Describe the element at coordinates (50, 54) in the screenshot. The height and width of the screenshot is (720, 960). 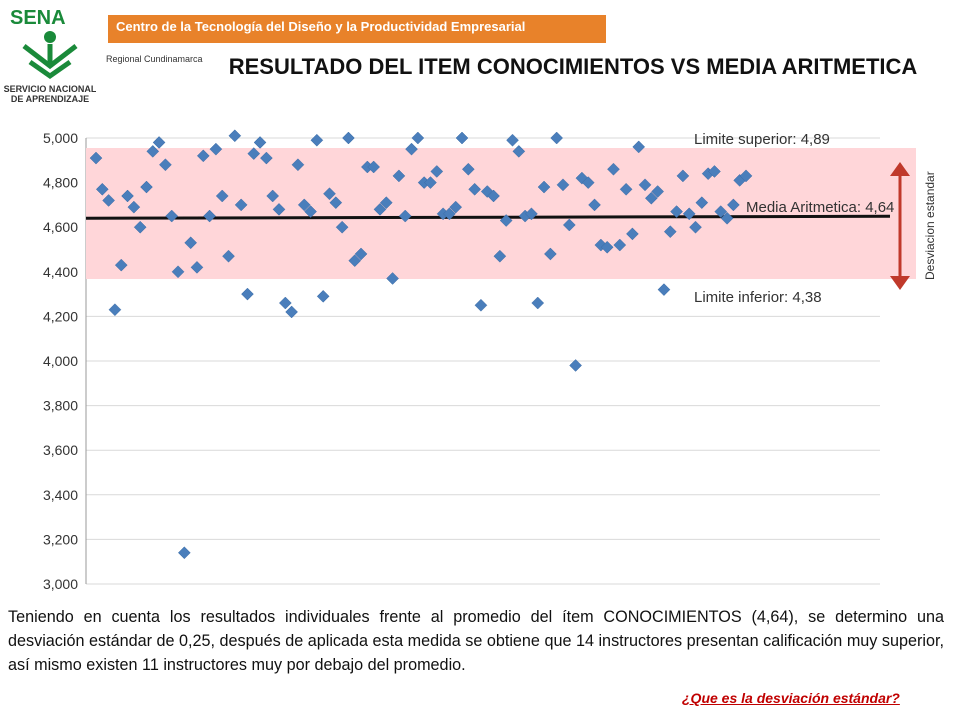
I see `sena-logo: SENA SERVICIO NACIONAL DE APRENDIZAJE` at that location.